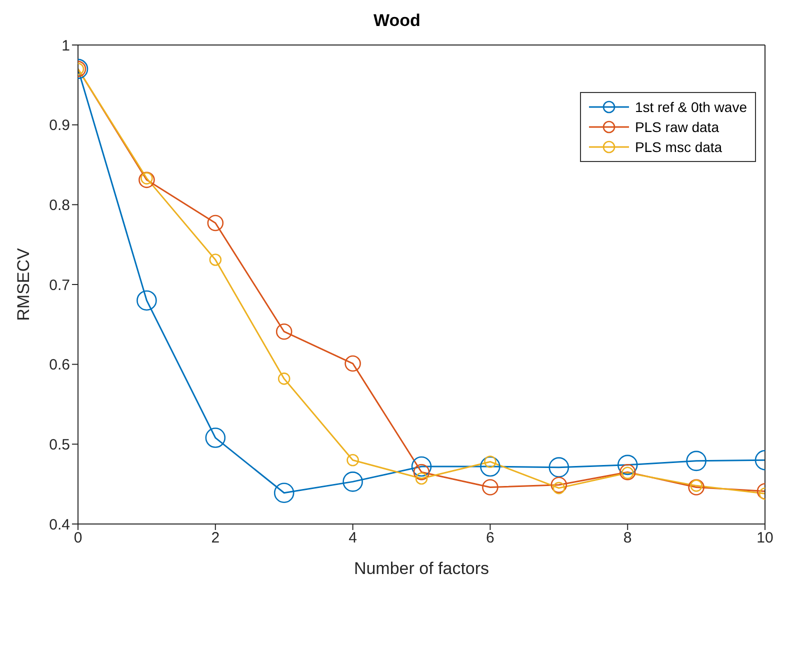 Image resolution: width=794 pixels, height=660 pixels. I want to click on x-tick-label: 10, so click(765, 538).